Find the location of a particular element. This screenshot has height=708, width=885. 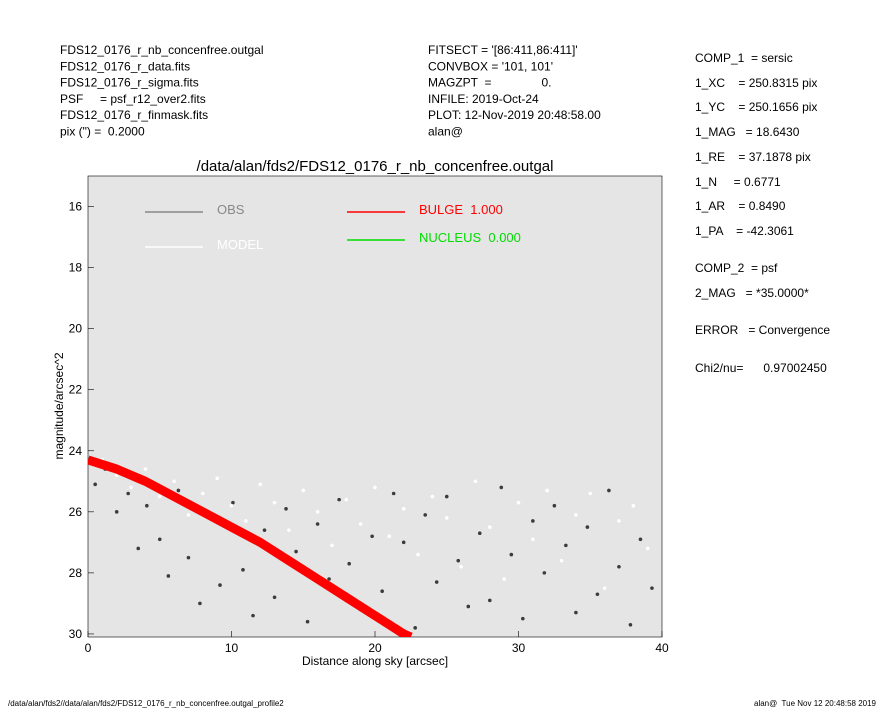

legend-label: MODEL is located at coordinates (240, 244).